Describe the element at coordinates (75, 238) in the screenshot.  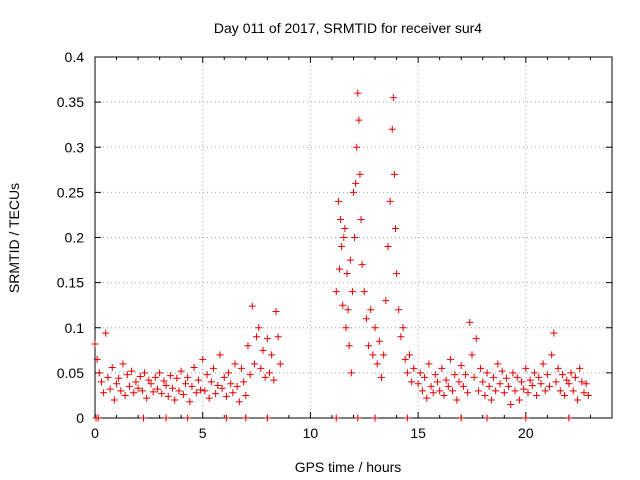
I see `y-tick-label: 0.2` at that location.